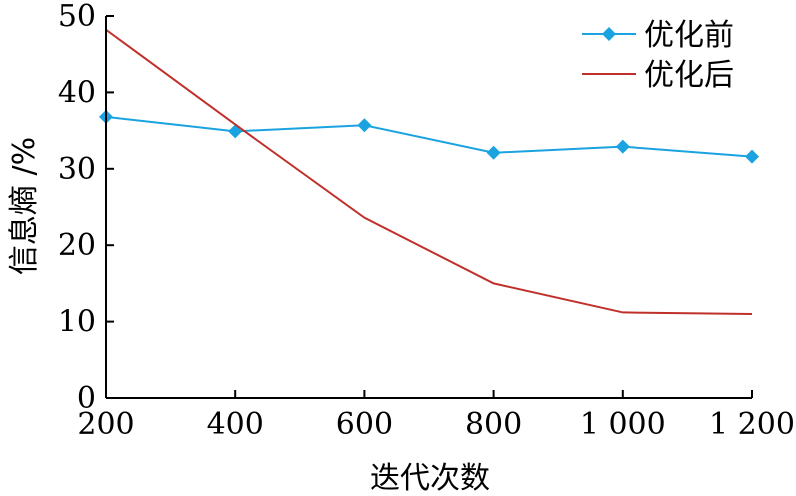 Image resolution: width=796 pixels, height=496 pixels. Describe the element at coordinates (77, 169) in the screenshot. I see `y-tick-label: 30` at that location.